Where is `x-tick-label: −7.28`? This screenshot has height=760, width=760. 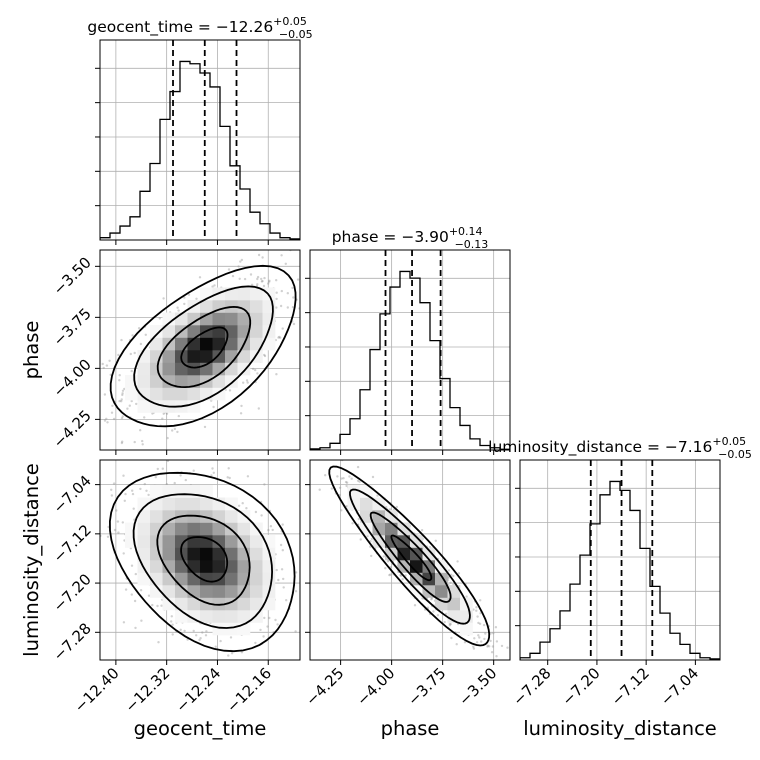 x-tick-label: −7.28 is located at coordinates (531, 686).